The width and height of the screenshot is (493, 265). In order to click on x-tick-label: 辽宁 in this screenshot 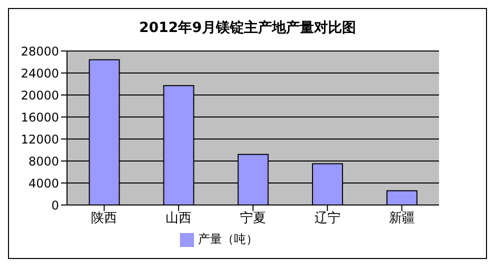, I will do `click(327, 218)`.